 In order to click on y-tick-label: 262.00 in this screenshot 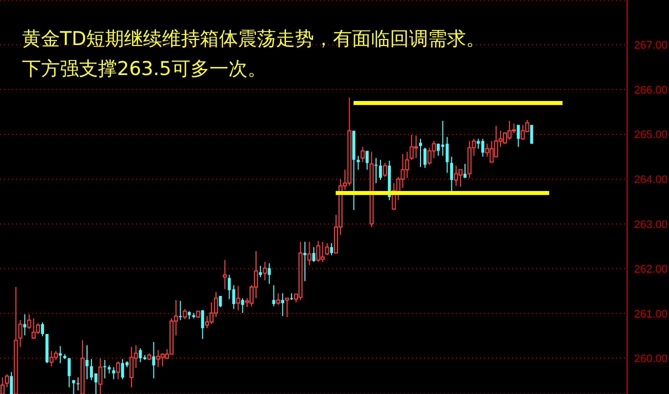, I will do `click(651, 270)`.